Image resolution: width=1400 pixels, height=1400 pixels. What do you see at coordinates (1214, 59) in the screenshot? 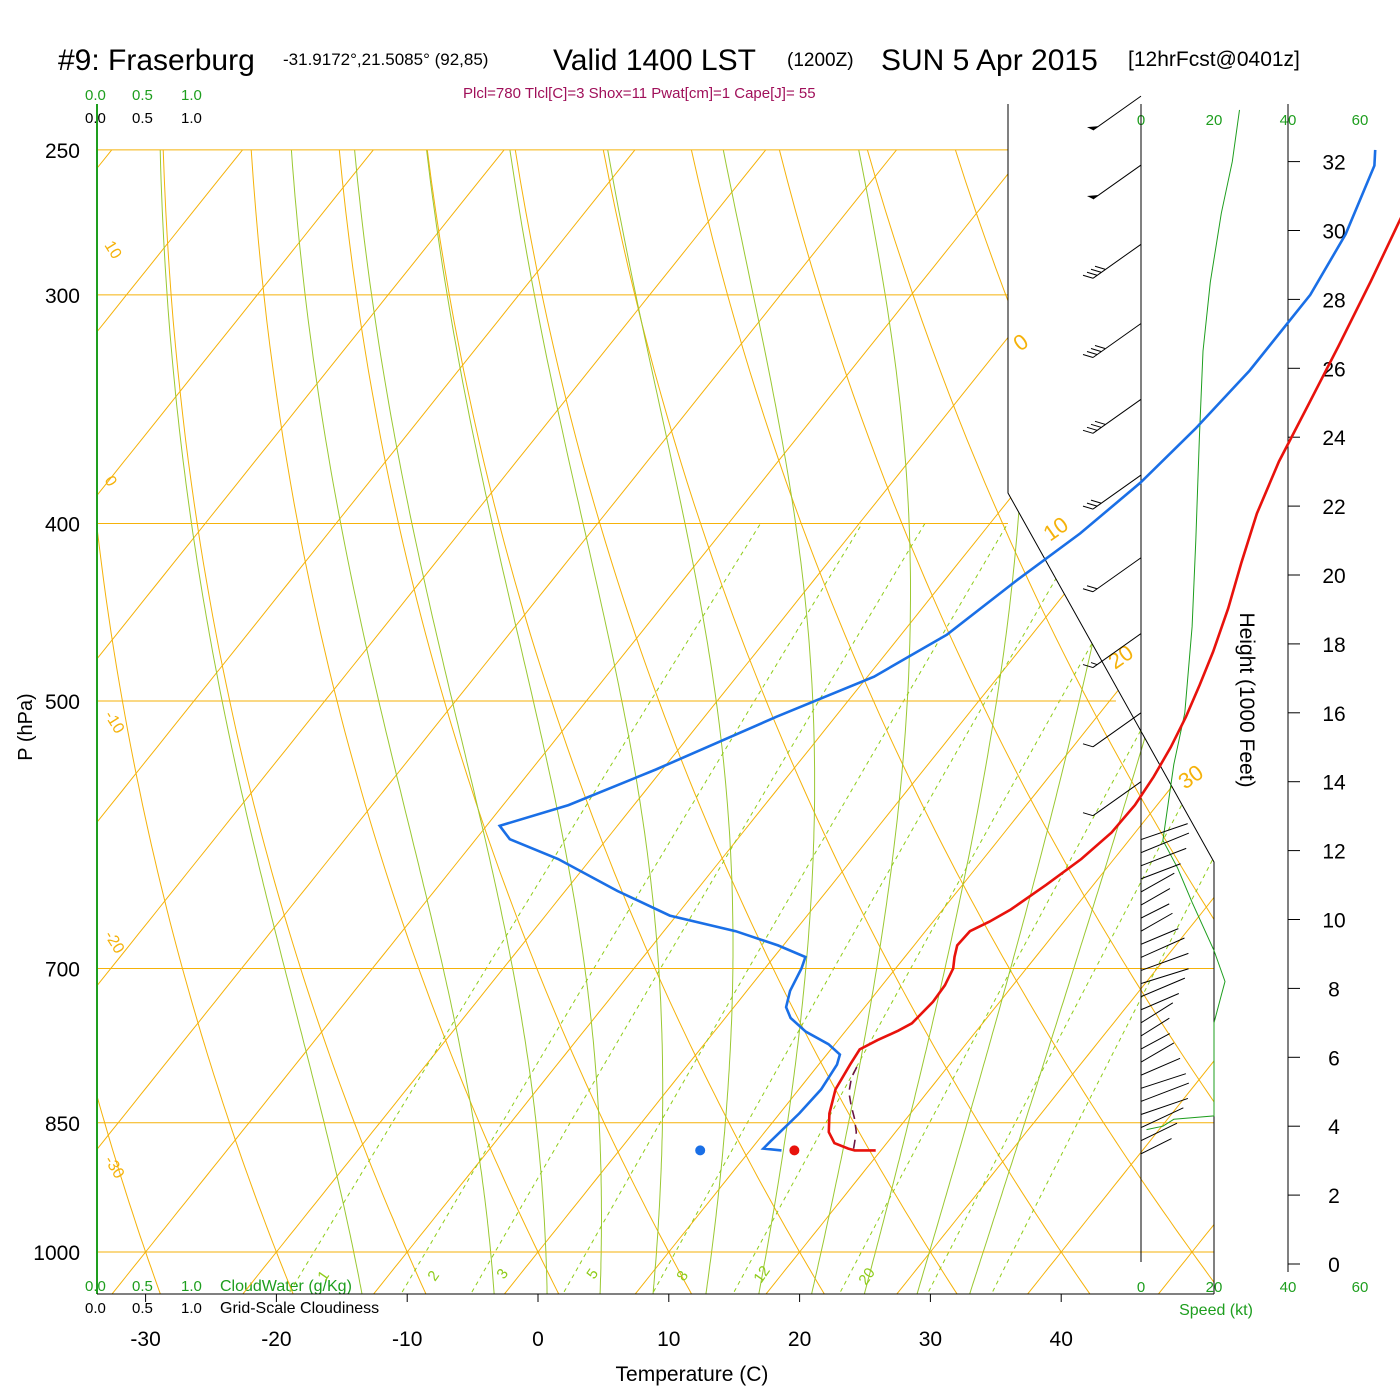
I see `forecast-info: [12hrFcst@0401z]` at bounding box center [1214, 59].